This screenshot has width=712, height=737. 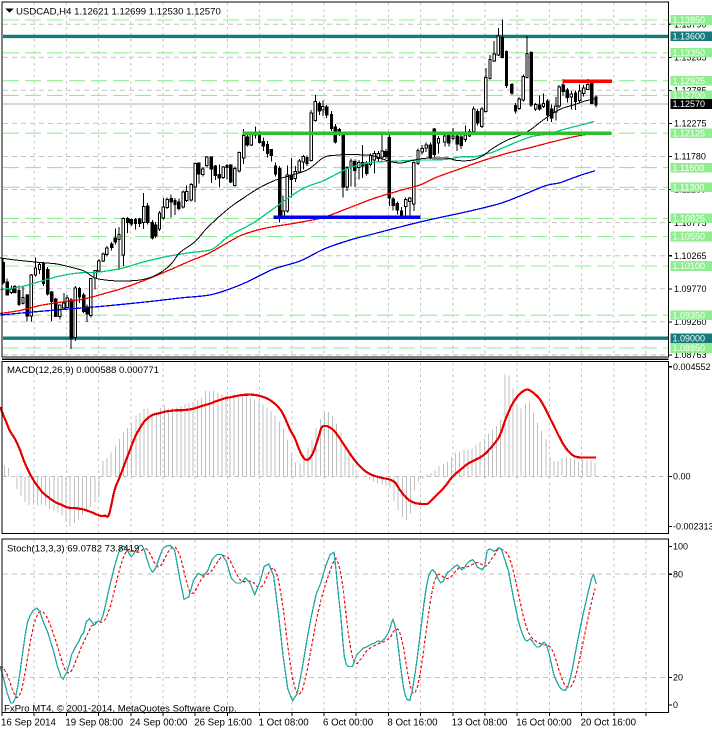 What do you see at coordinates (689, 348) in the screenshot?
I see `svg-text: 1.08850` at bounding box center [689, 348].